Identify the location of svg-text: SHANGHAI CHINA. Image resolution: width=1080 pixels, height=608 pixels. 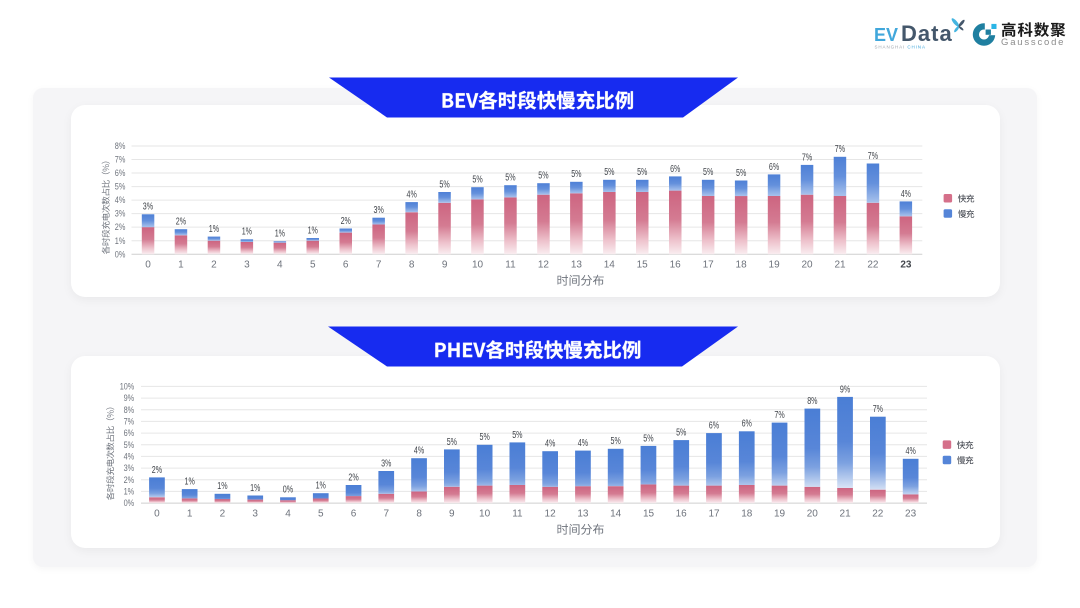
(900, 47).